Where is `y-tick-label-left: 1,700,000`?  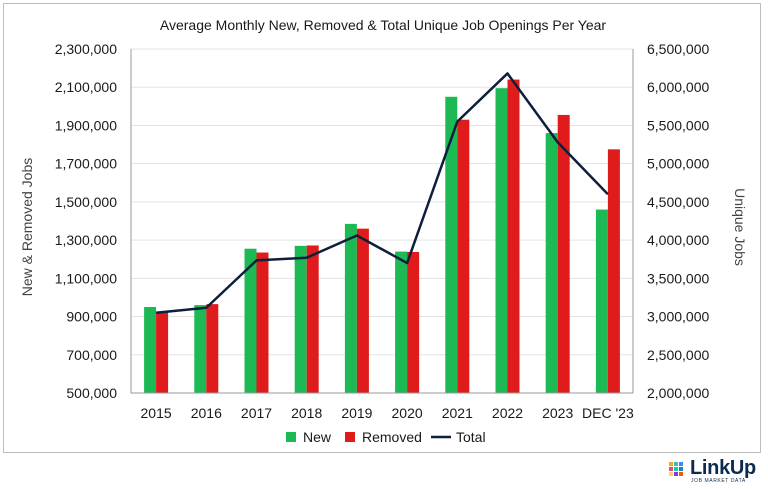
y-tick-label-left: 1,700,000 is located at coordinates (86, 164).